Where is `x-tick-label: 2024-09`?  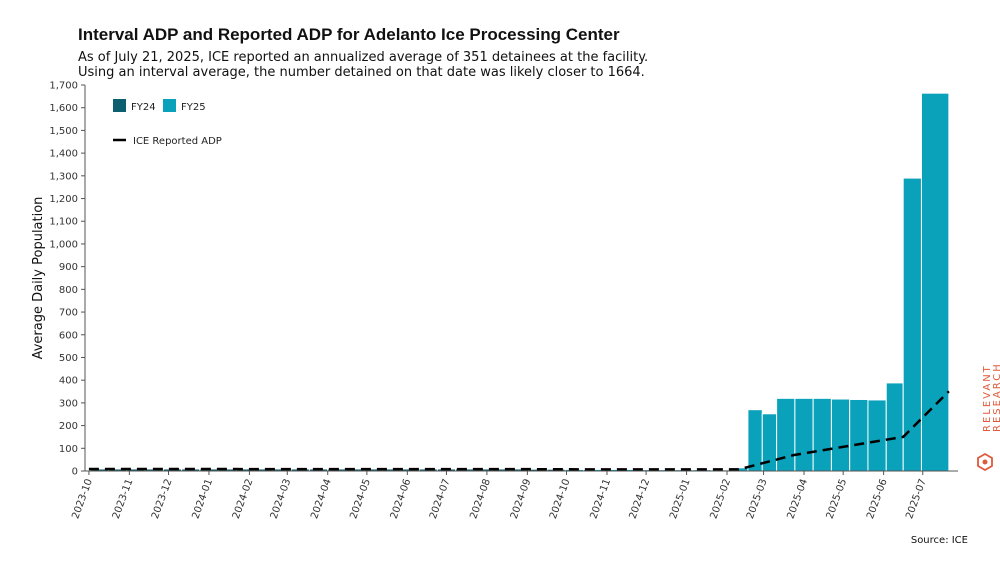
x-tick-label: 2024-09 is located at coordinates (521, 498).